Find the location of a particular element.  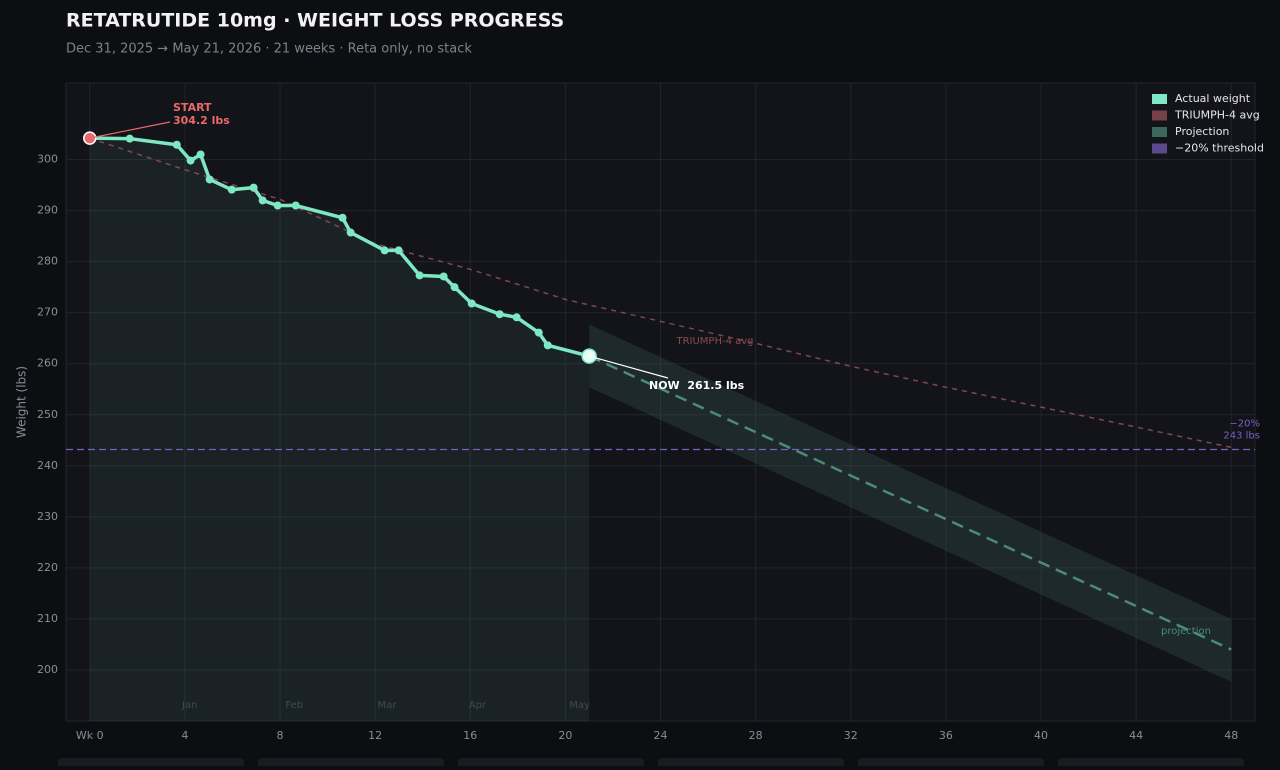

bottom-tabs is located at coordinates (651, 764).